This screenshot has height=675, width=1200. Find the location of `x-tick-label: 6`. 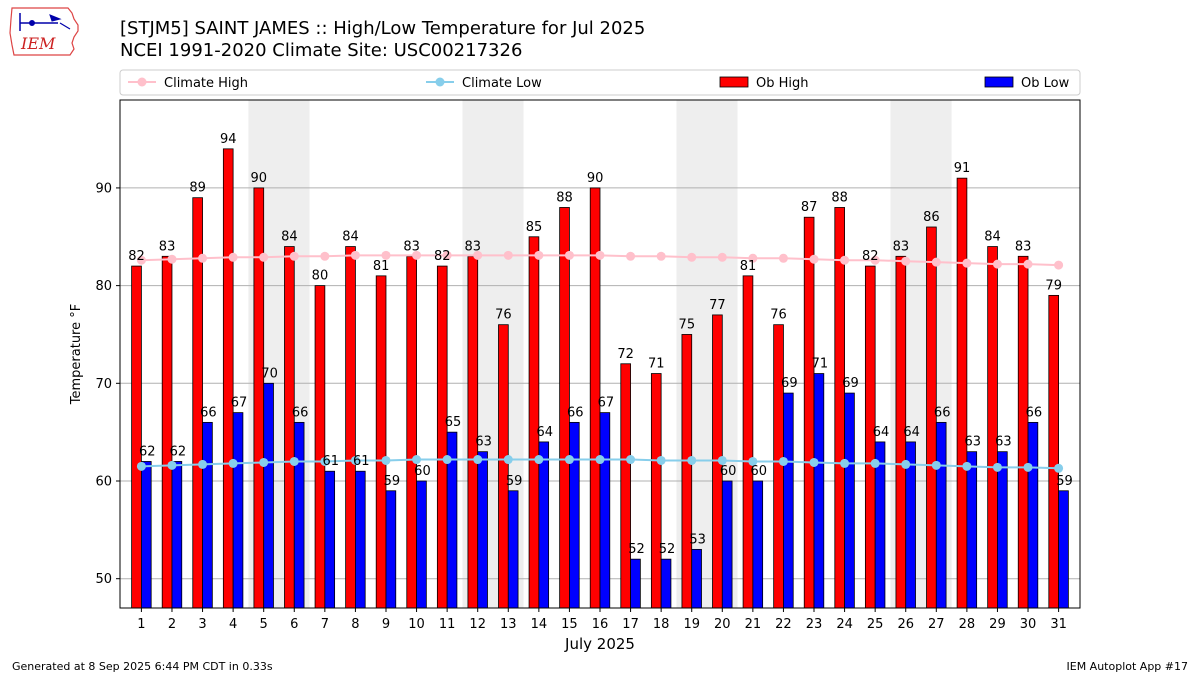

x-tick-label: 6 is located at coordinates (294, 624).